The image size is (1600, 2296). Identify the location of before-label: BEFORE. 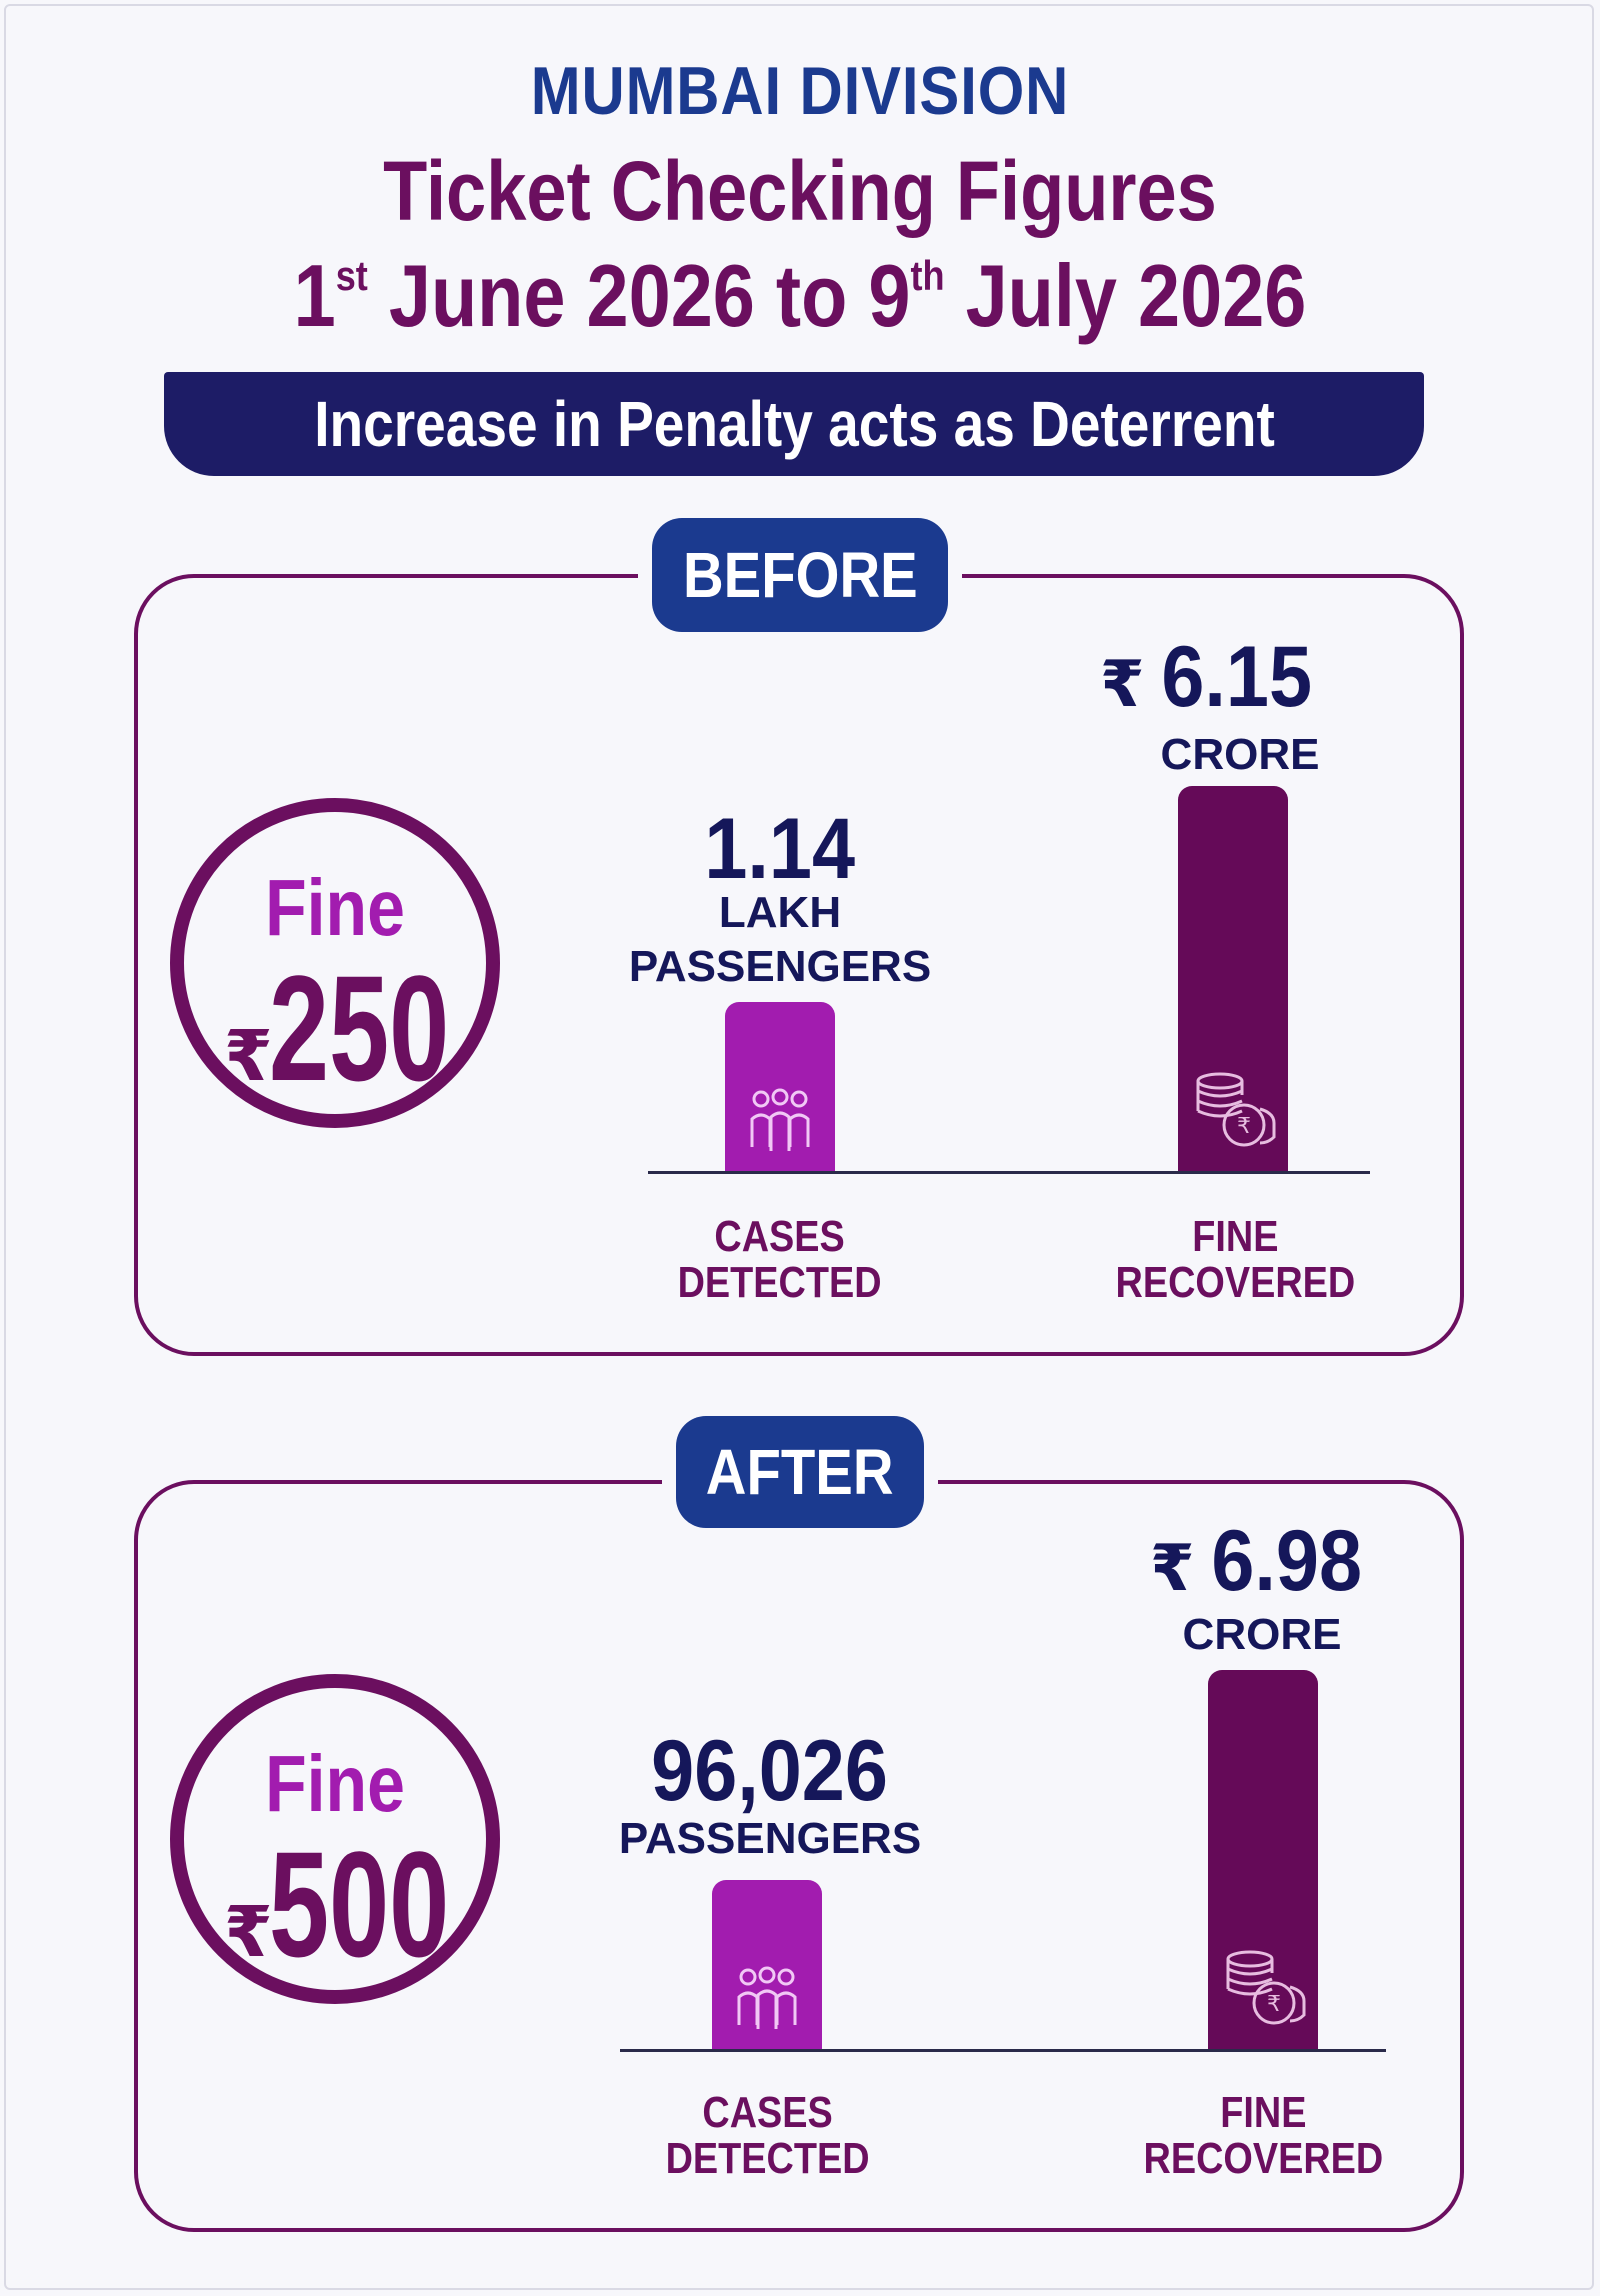
(800, 575).